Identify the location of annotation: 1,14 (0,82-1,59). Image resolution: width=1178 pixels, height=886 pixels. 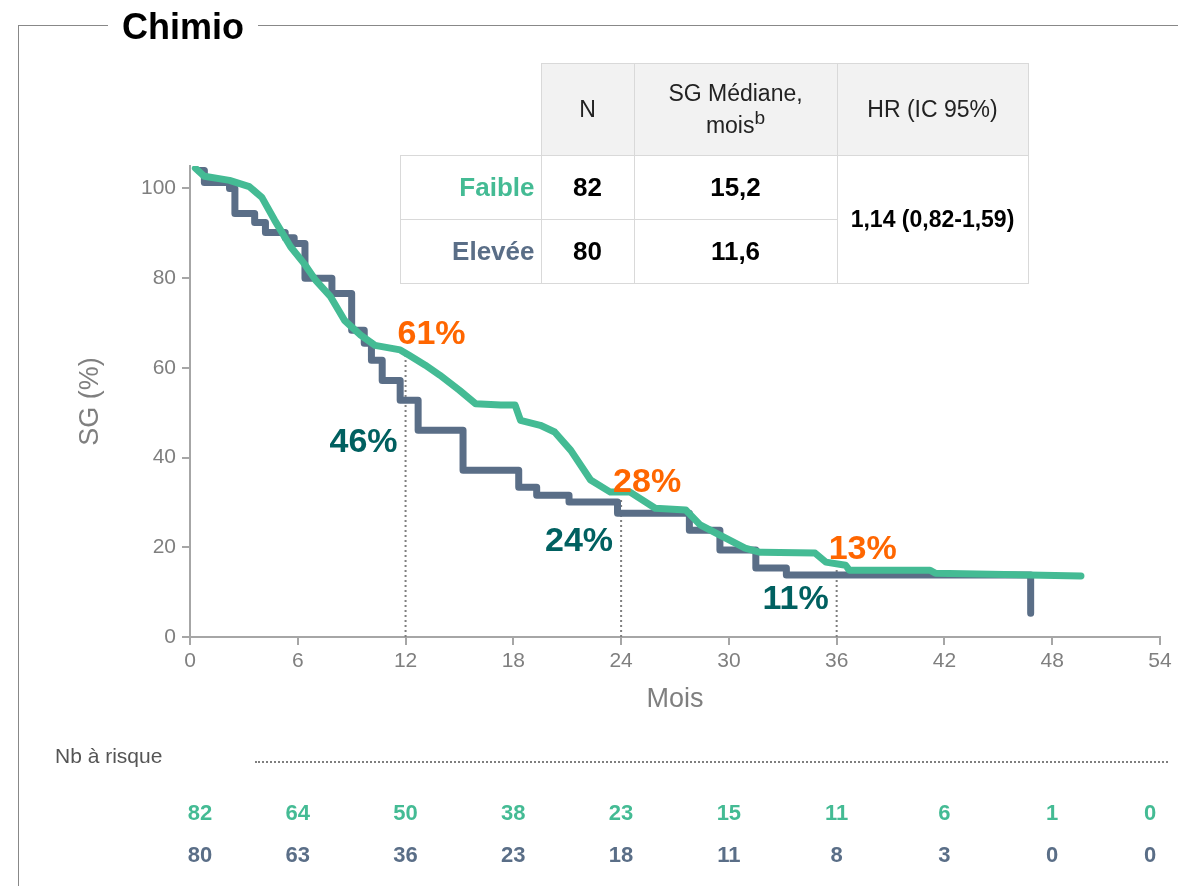
(932, 219).